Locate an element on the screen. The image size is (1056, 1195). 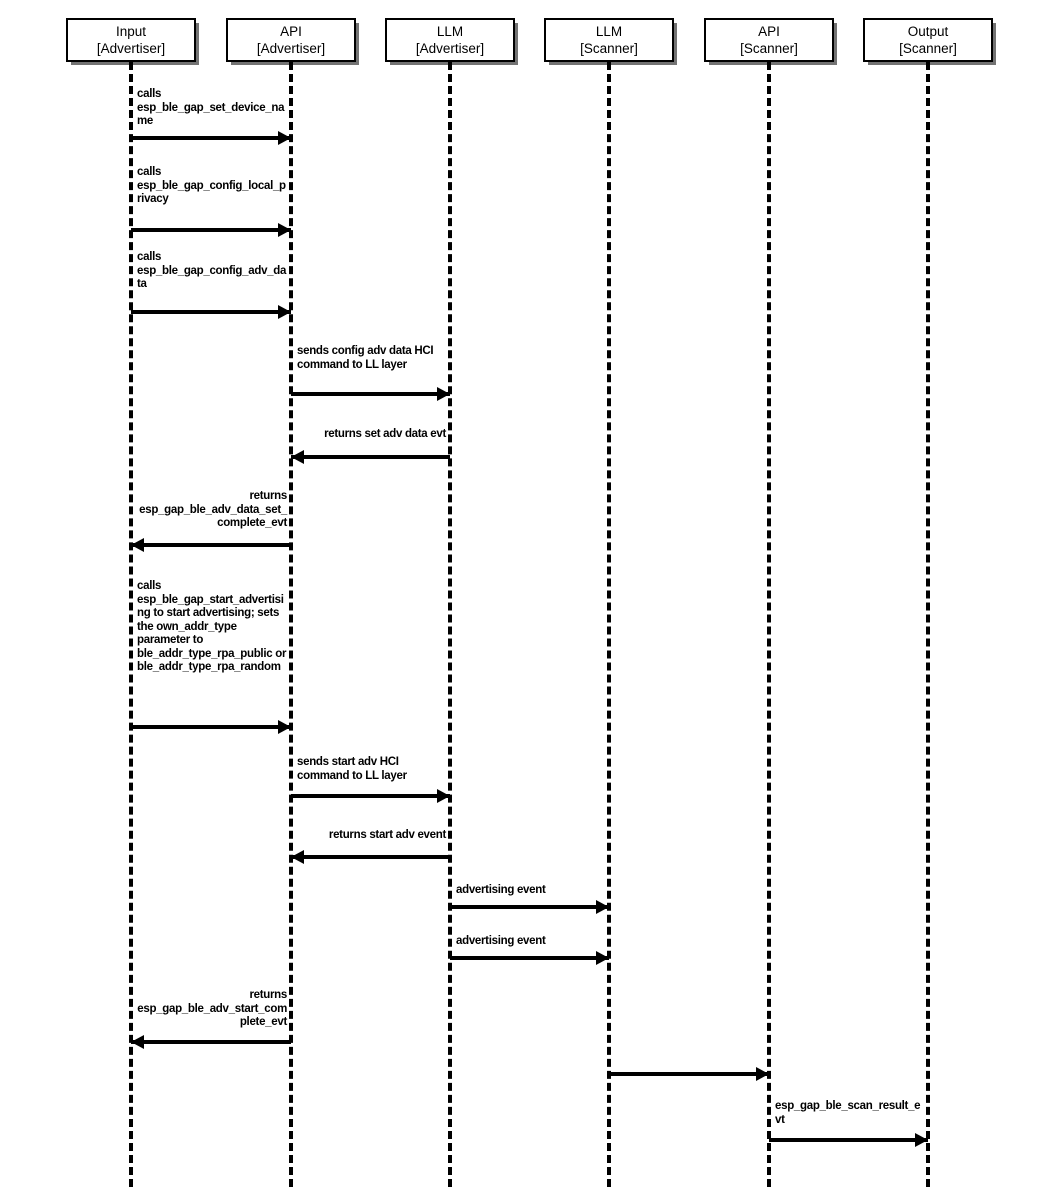
participant-name: Output is located at coordinates (928, 31).